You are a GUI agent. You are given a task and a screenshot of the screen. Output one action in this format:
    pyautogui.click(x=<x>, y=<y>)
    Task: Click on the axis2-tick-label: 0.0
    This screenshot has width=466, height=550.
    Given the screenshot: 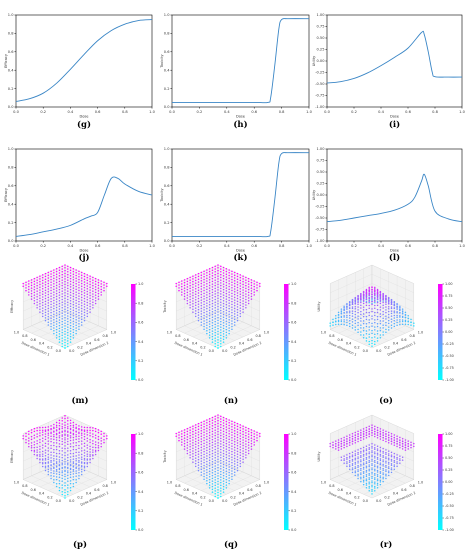 What is the action you would take?
    pyautogui.click(x=224, y=351)
    